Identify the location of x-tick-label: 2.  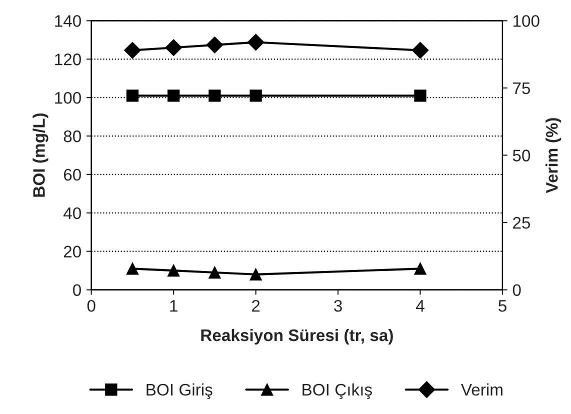
(256, 306).